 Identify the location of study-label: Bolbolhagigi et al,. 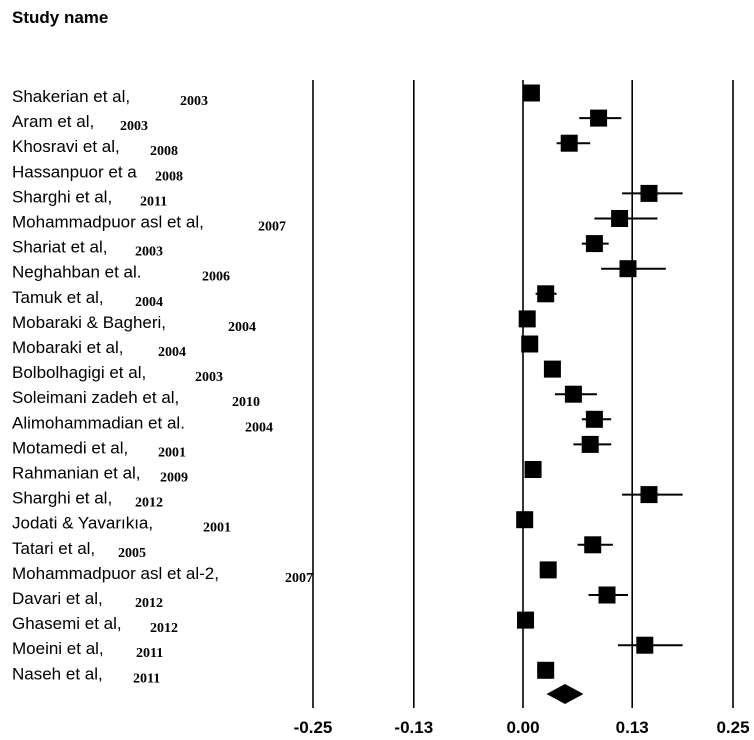
(79, 372).